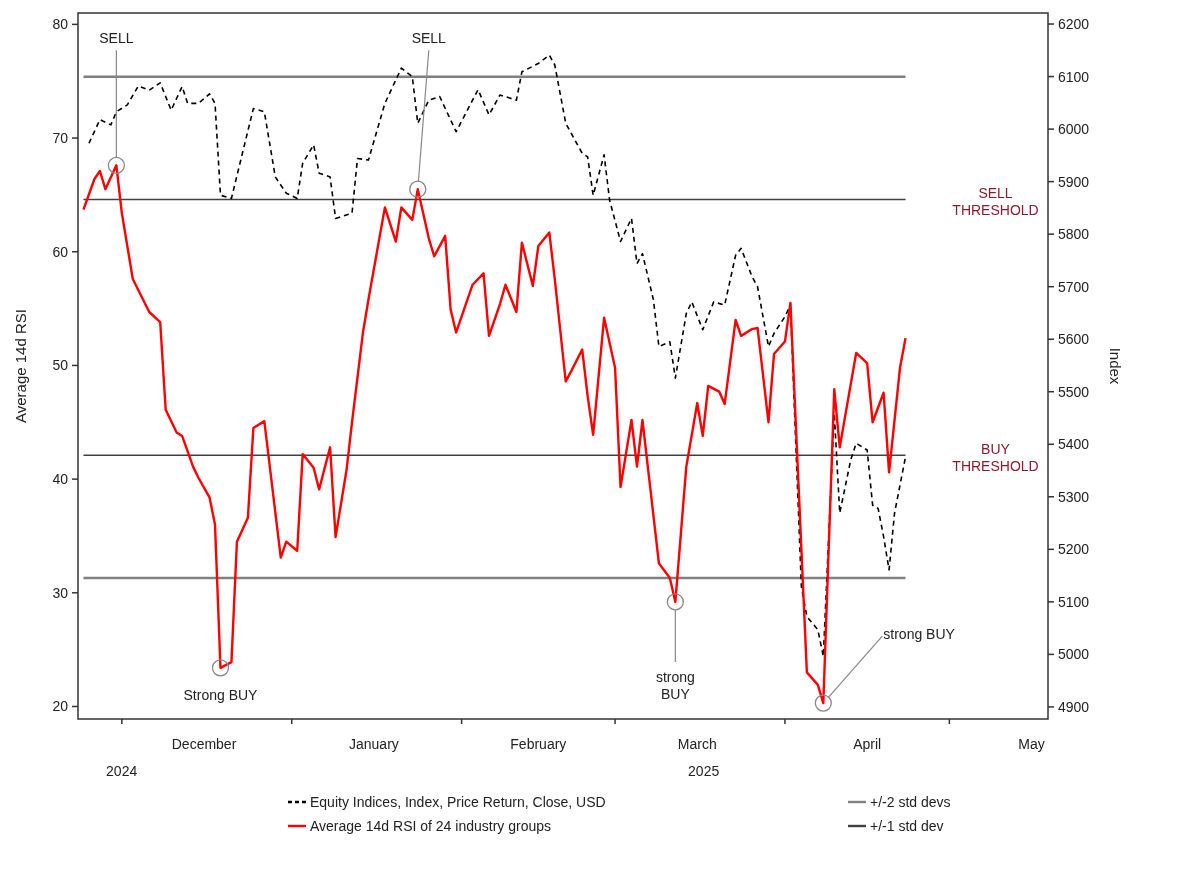 The image size is (1195, 891). I want to click on x-tick-label: December, so click(204, 744).